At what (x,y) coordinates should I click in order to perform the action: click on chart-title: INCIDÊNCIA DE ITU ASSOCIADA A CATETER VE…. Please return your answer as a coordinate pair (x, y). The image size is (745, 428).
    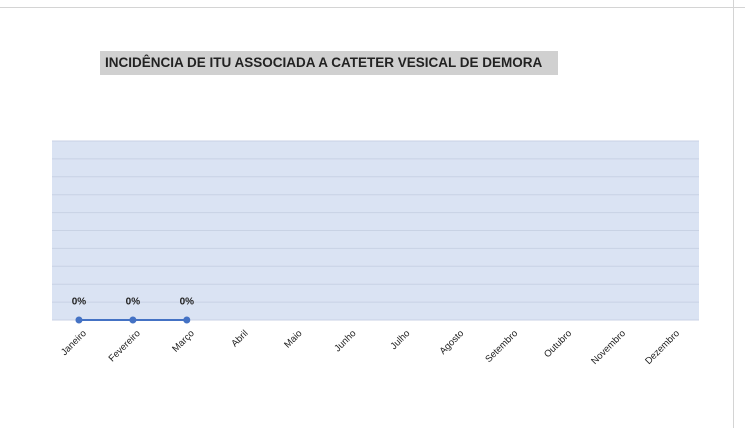
    Looking at the image, I should click on (324, 62).